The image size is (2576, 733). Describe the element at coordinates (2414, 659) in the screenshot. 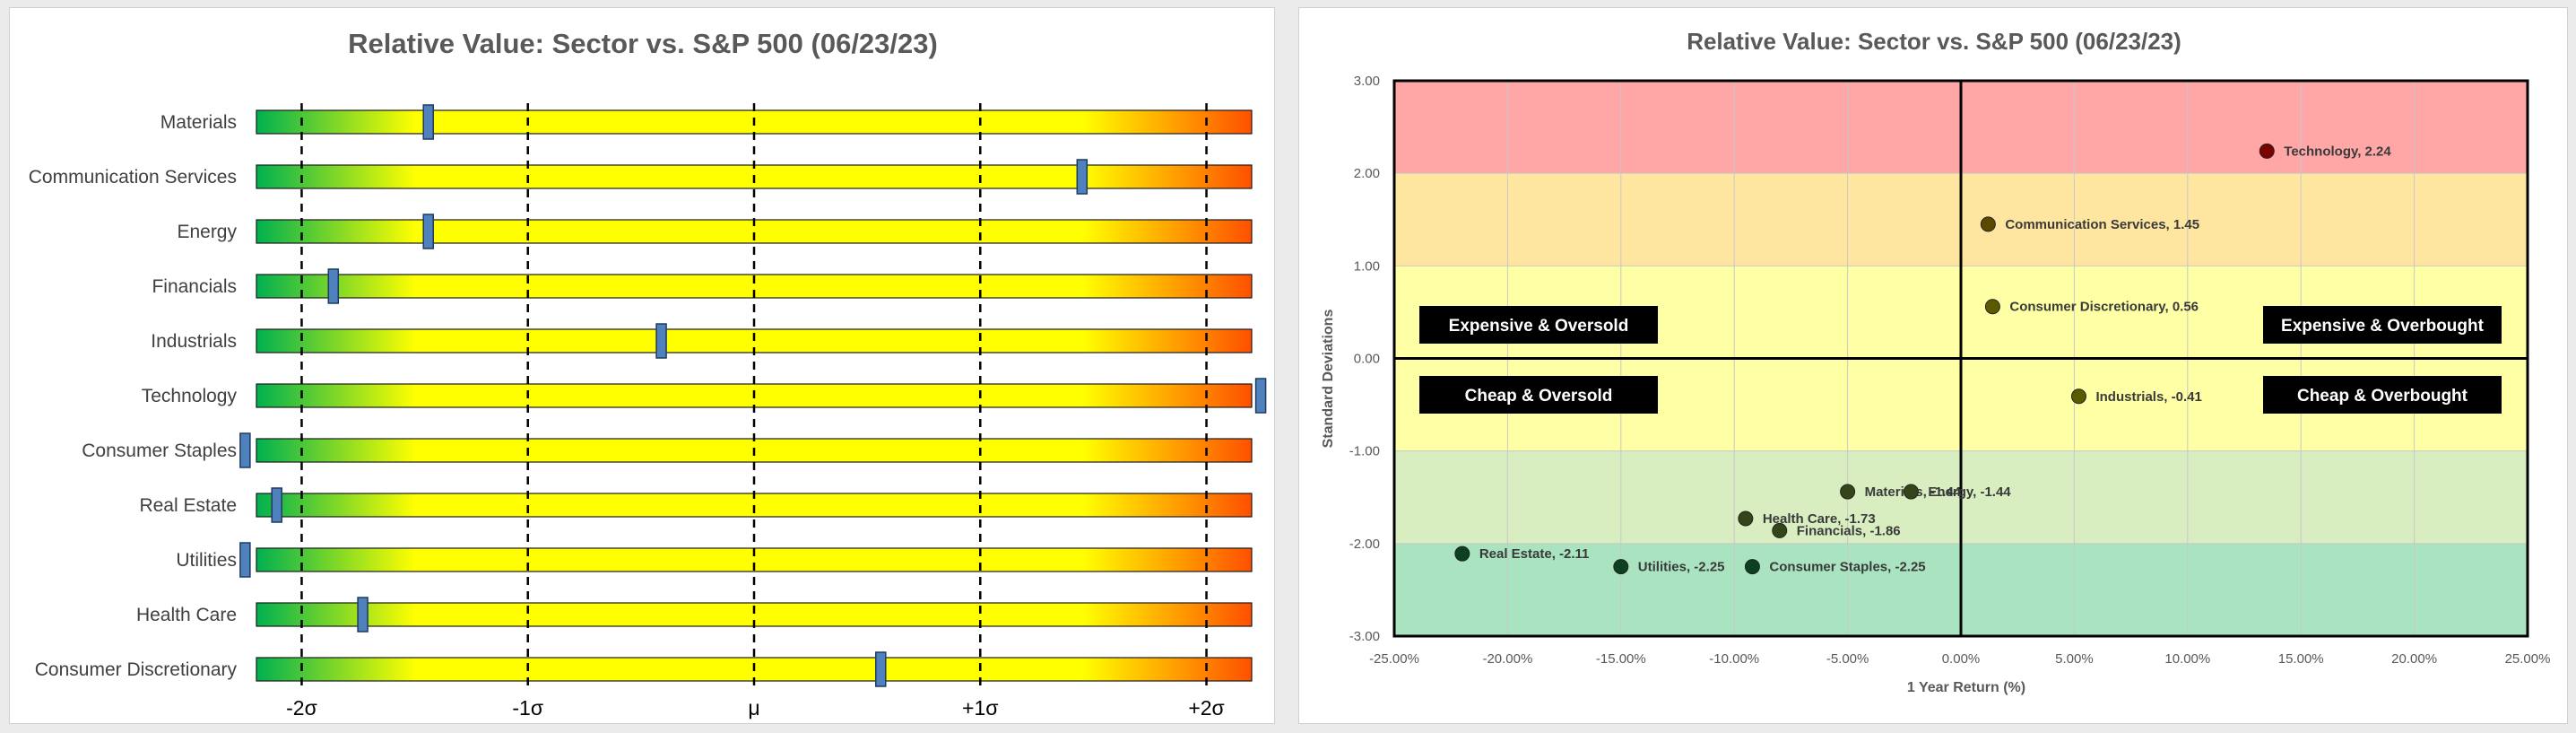

I see `x-tick-label: 20.00%` at that location.